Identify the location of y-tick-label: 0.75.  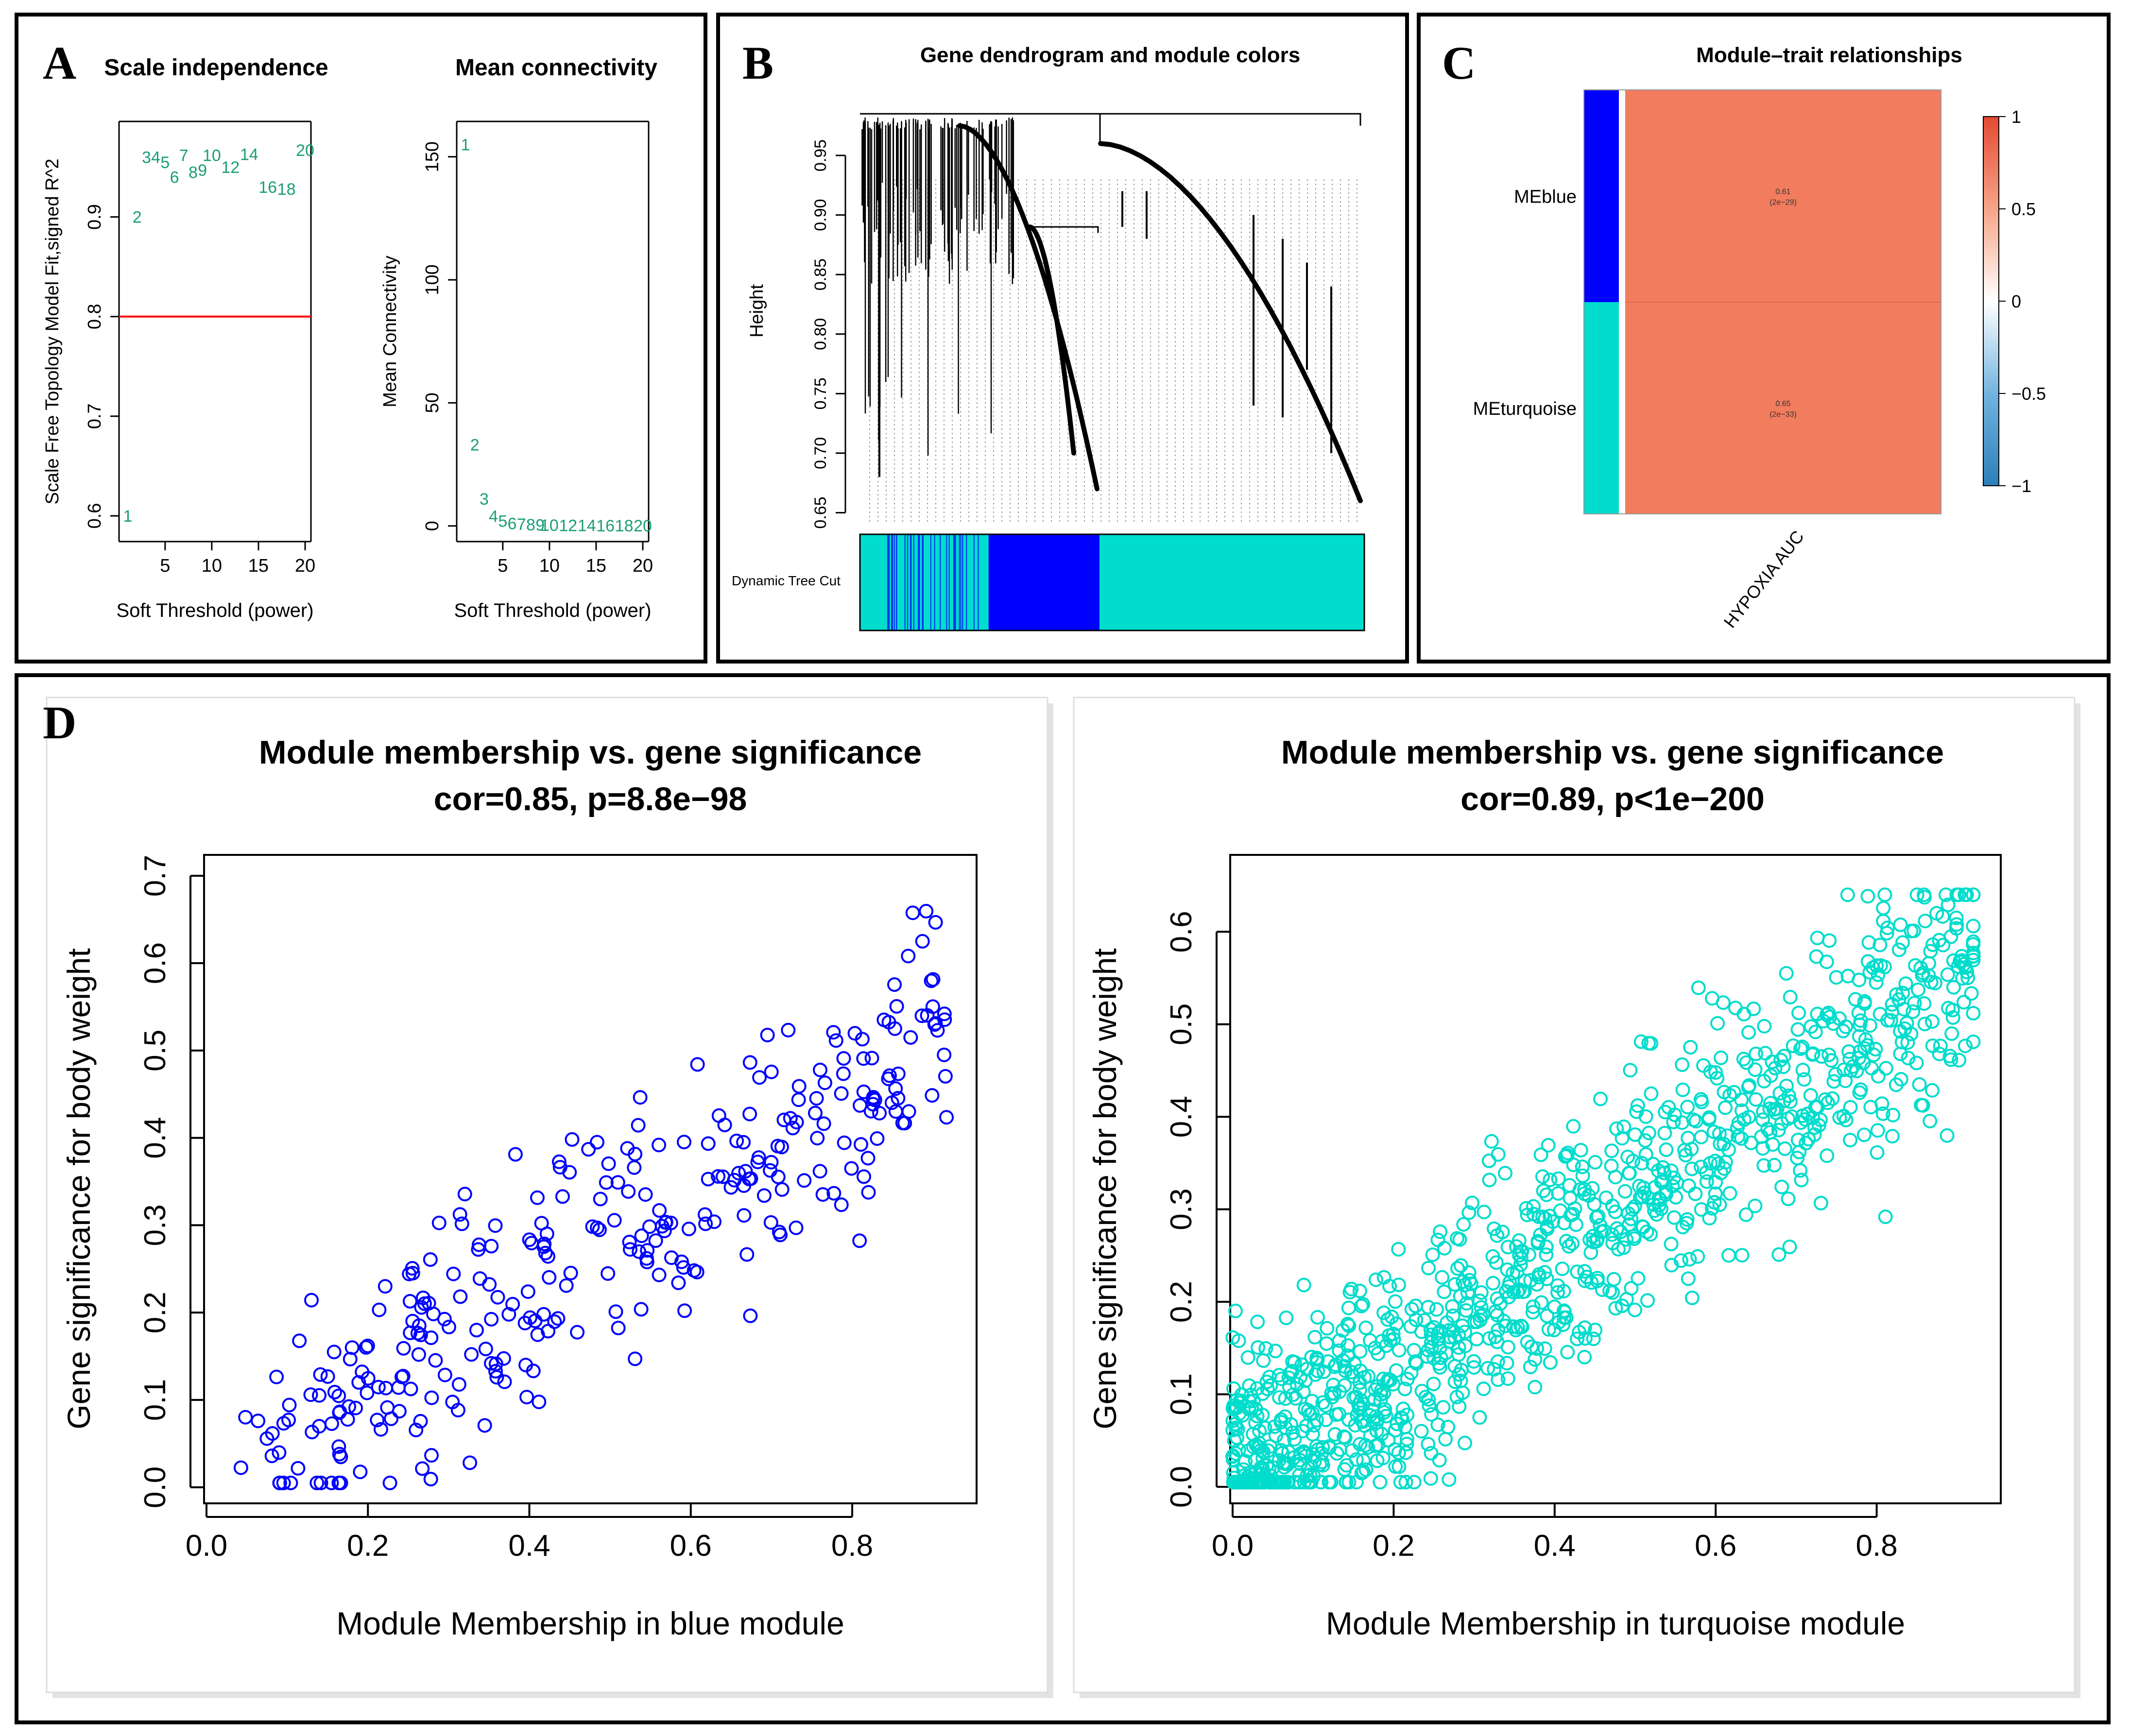
(820, 393).